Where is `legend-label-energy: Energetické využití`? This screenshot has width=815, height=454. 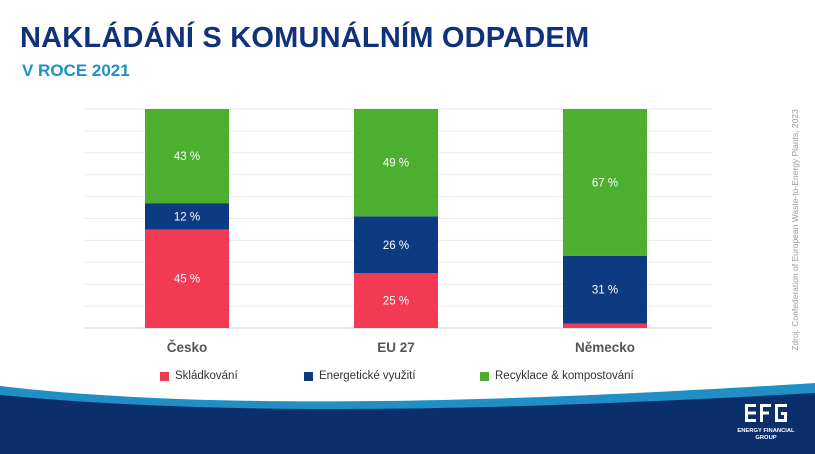
legend-label-energy: Energetické využití is located at coordinates (367, 376).